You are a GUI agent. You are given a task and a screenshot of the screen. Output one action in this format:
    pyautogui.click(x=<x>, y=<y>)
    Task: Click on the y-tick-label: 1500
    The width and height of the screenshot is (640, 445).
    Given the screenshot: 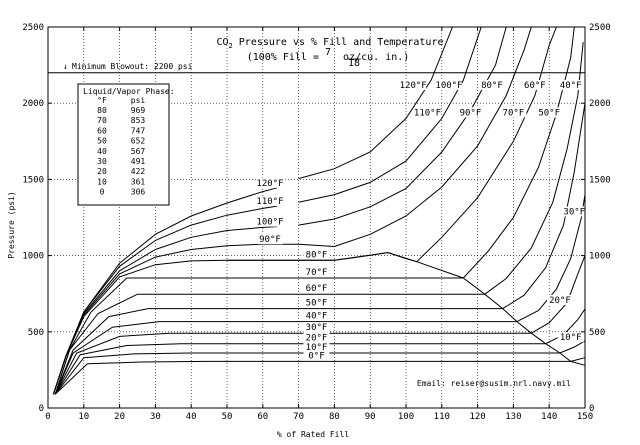 What is the action you would take?
    pyautogui.click(x=33, y=180)
    